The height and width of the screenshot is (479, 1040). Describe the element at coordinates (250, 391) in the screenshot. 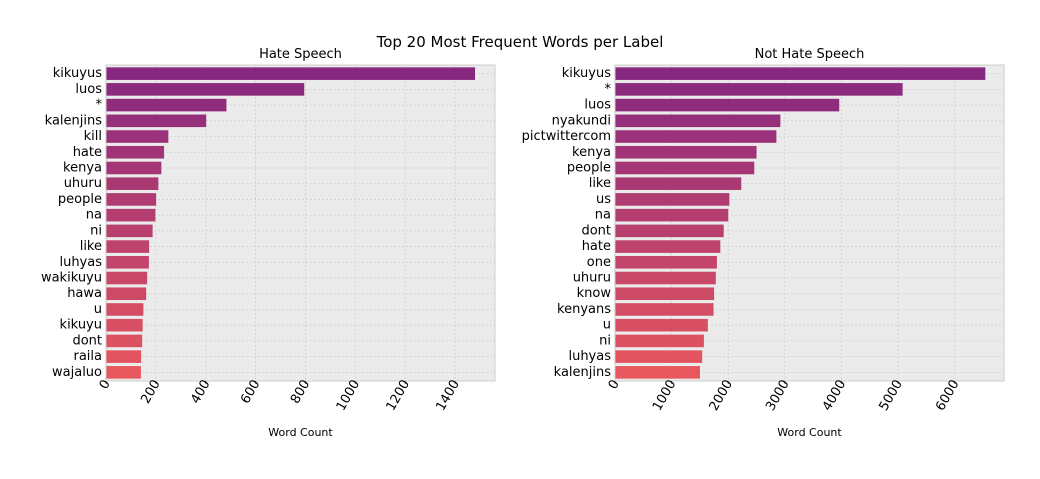

I see `x-tick-label: 600` at that location.